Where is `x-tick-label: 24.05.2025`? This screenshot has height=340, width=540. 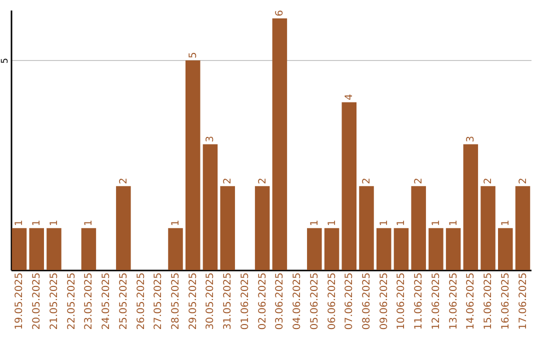 x-tick-label: 24.05.2025 is located at coordinates (106, 301).